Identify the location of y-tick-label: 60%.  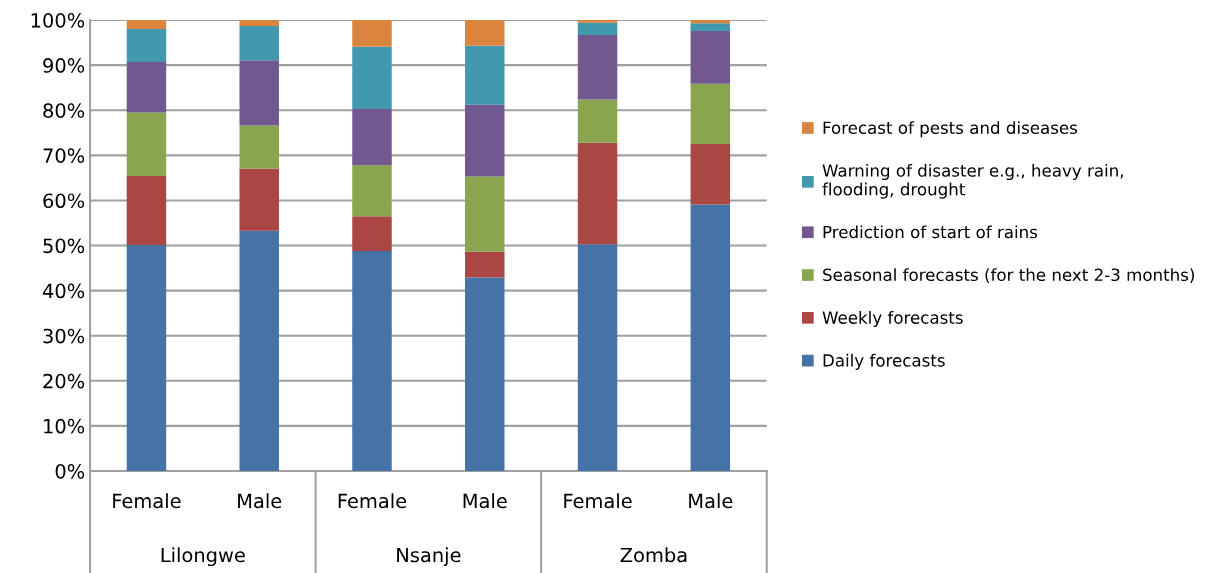
(64, 201).